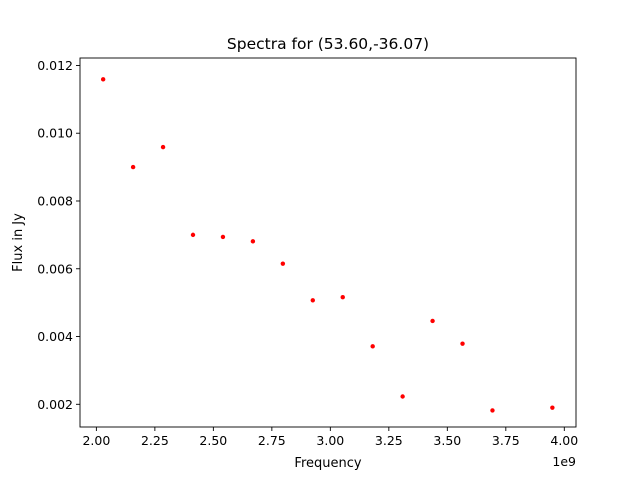 The image size is (640, 480). I want to click on x-axis: 2.00 2.25 2.50 2.75 3.00 3.25 3.50 3.75 4.00, so click(330, 437).